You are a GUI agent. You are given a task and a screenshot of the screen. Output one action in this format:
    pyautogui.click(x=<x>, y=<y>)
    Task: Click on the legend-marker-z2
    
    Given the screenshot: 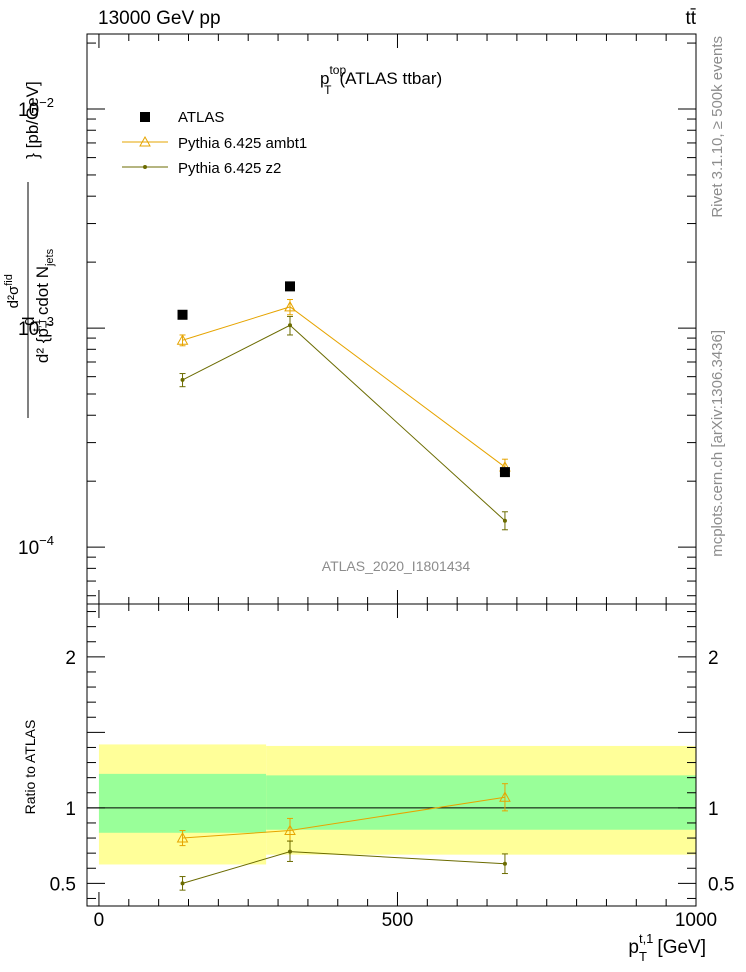 What is the action you would take?
    pyautogui.click(x=145, y=167)
    